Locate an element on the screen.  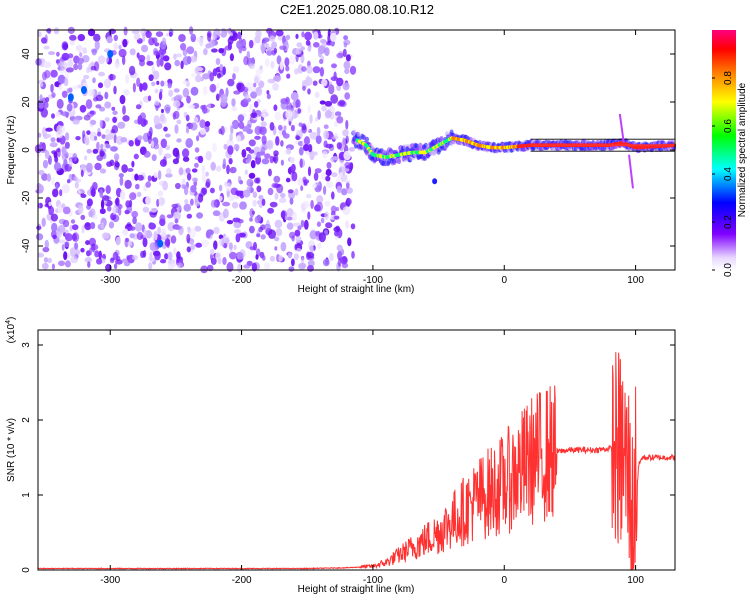
signal-halo is located at coordinates (354, 132).